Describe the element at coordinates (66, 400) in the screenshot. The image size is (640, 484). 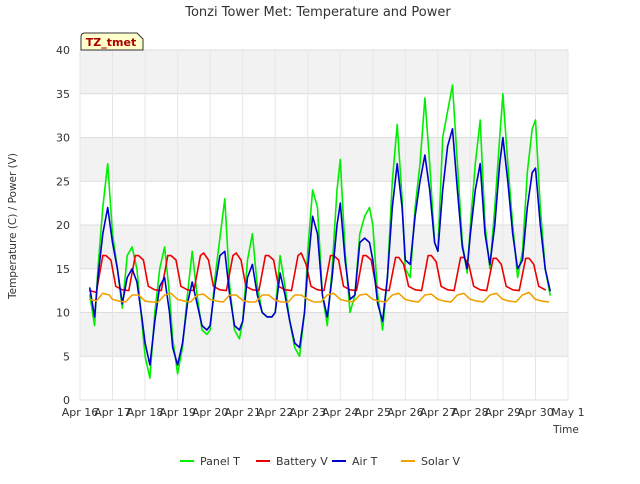
I see `y-tick-label: 0` at that location.